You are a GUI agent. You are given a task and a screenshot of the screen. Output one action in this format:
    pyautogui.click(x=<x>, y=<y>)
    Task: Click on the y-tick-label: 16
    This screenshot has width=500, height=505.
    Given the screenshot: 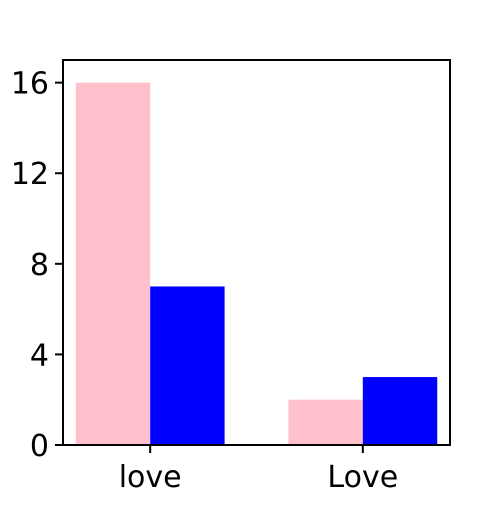 What is the action you would take?
    pyautogui.click(x=30, y=84)
    